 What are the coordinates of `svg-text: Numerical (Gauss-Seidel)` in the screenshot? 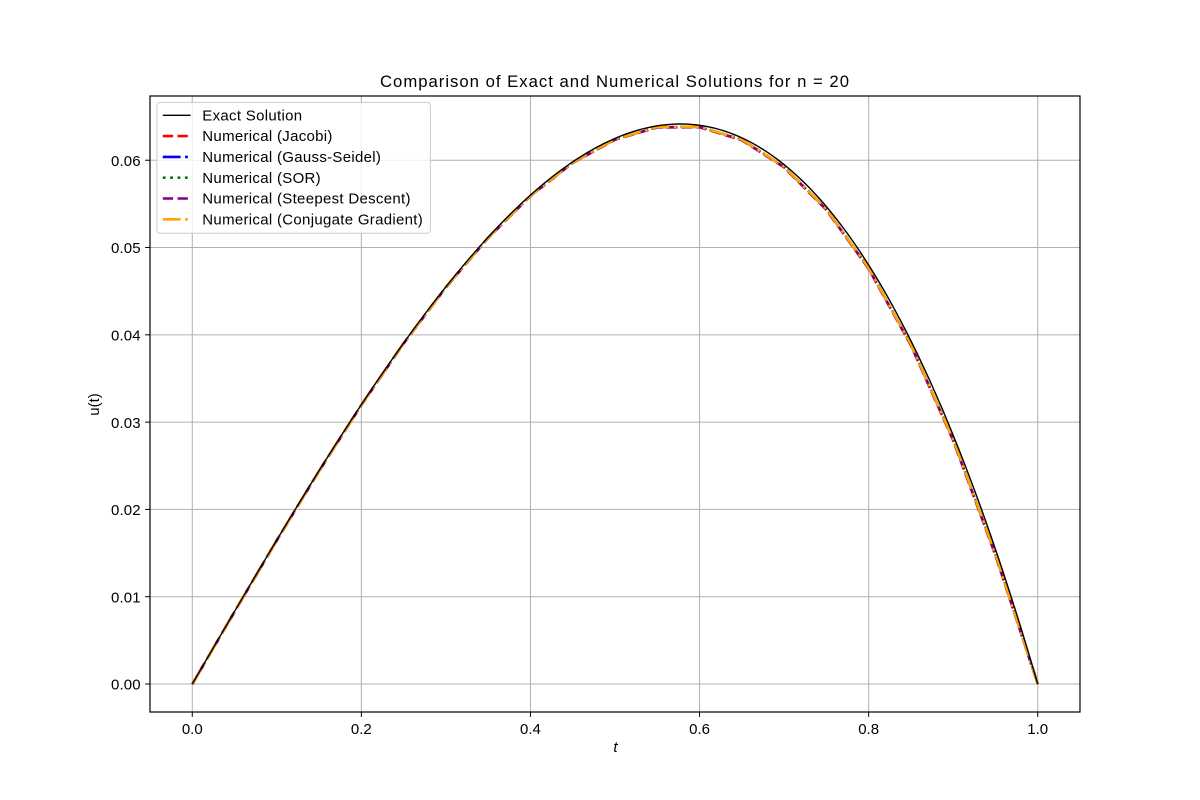 It's located at (291, 157).